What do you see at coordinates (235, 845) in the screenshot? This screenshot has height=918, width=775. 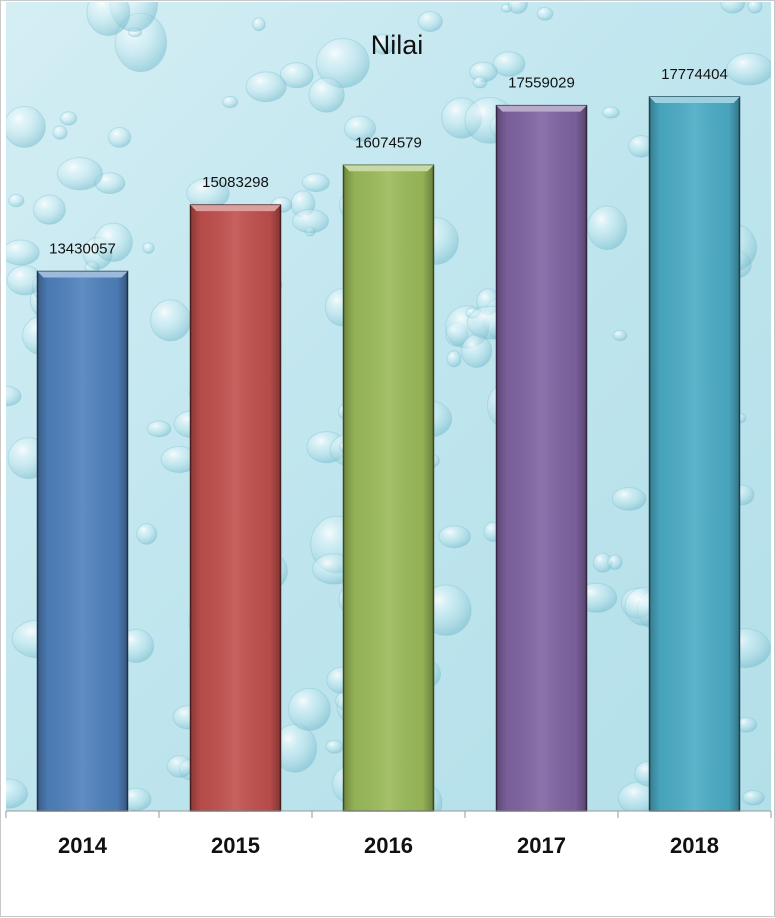 I see `x-tick-label: 2015` at bounding box center [235, 845].